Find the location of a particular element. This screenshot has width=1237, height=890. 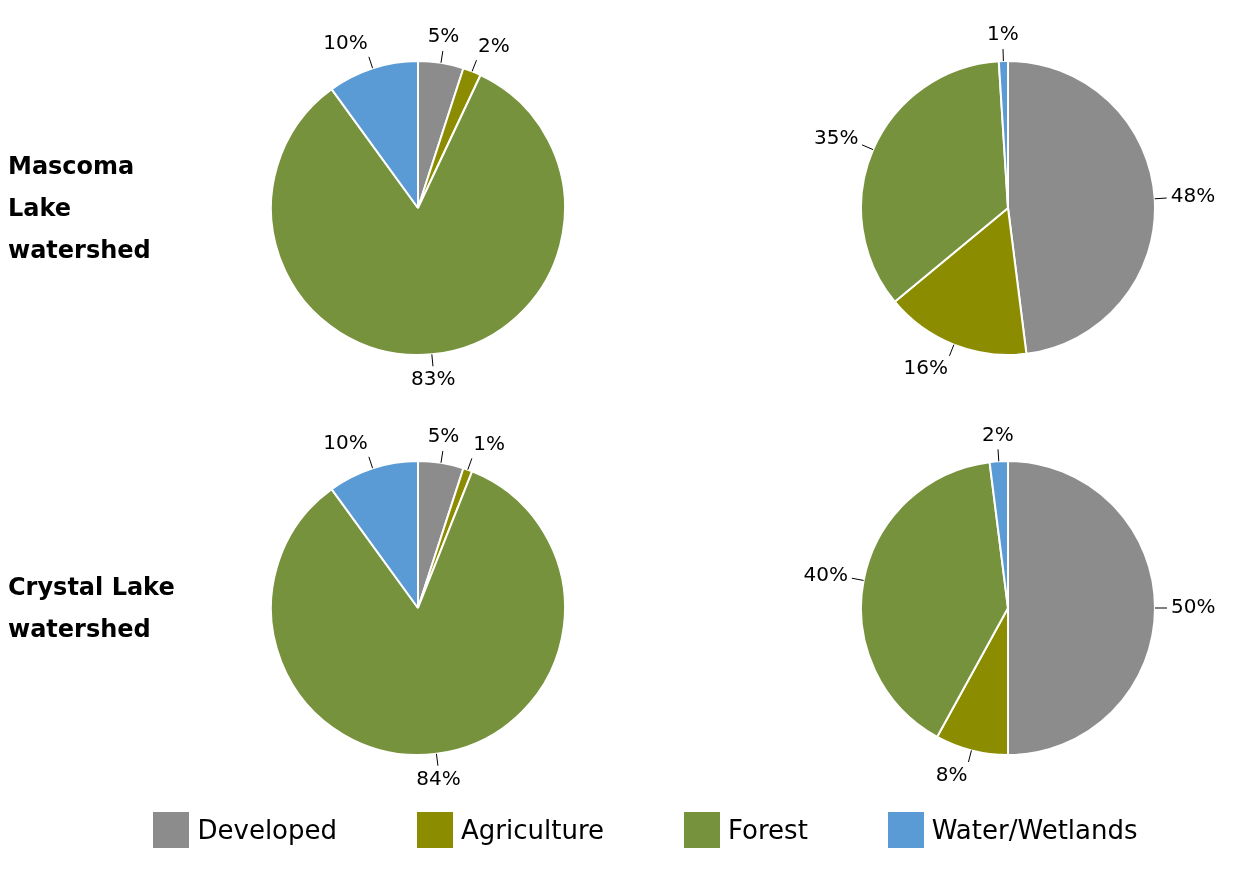

data-label: 48% is located at coordinates (1193, 195).